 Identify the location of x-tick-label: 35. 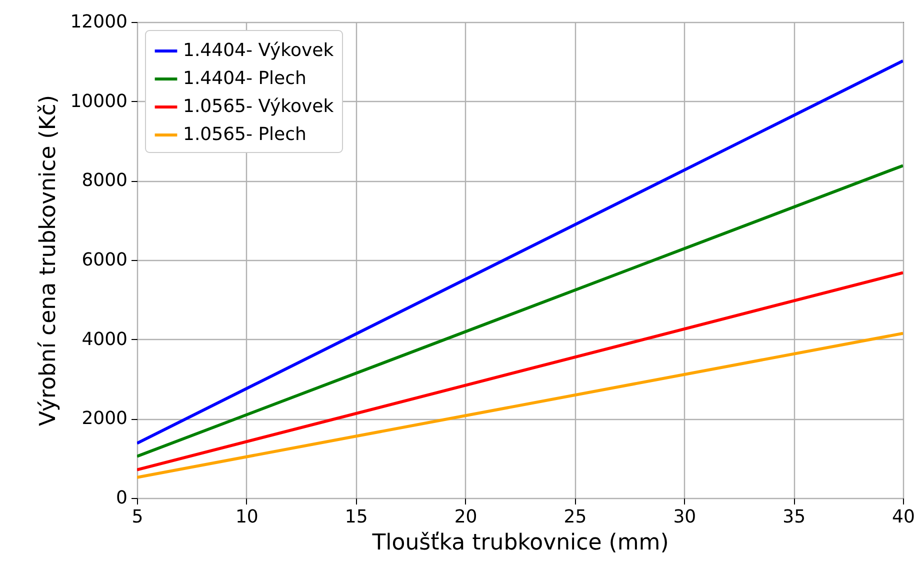
(794, 517).